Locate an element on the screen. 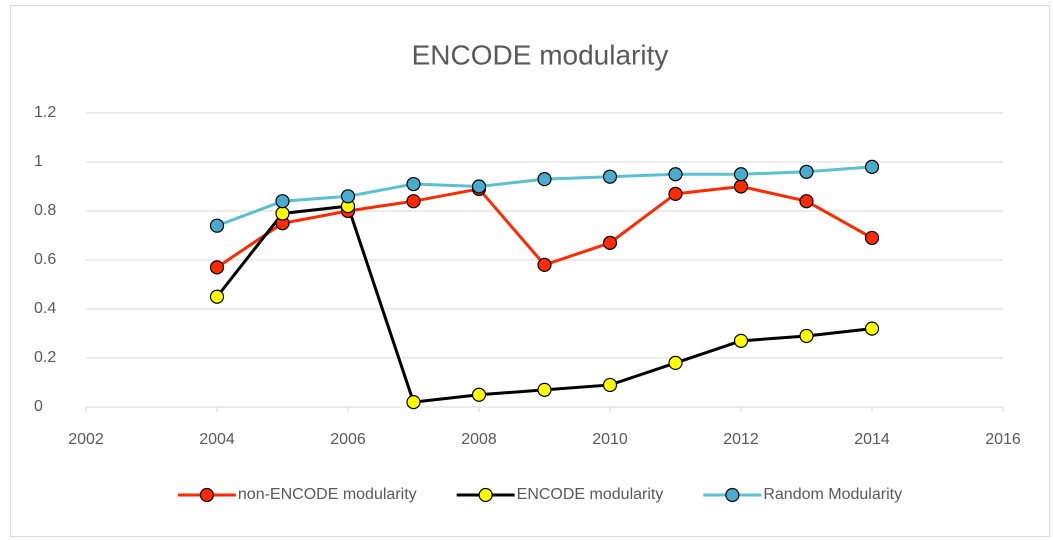 The image size is (1053, 540). legend-label: non-ENCODE modularity is located at coordinates (327, 494).